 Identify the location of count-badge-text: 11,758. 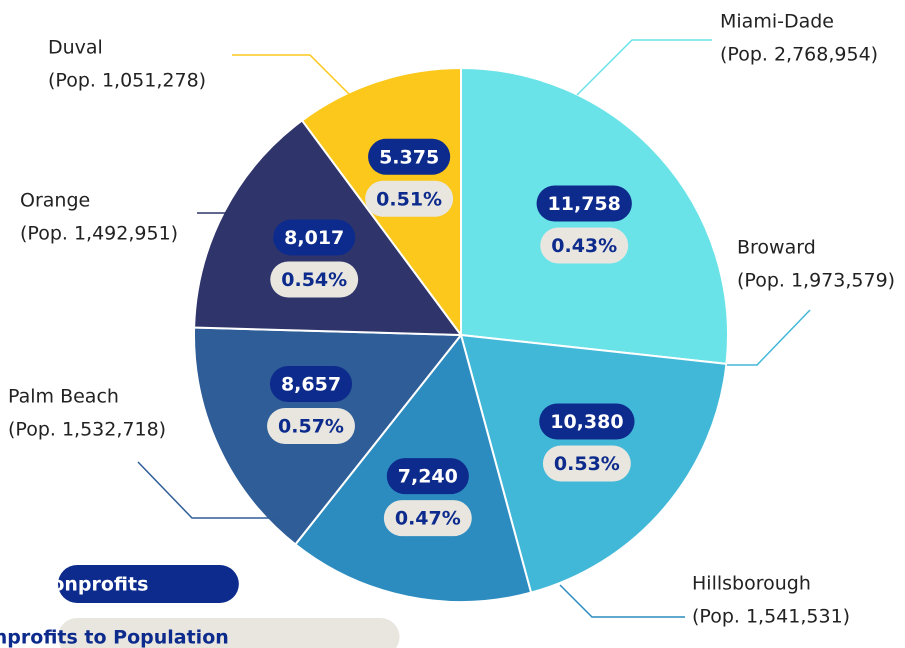
(584, 204).